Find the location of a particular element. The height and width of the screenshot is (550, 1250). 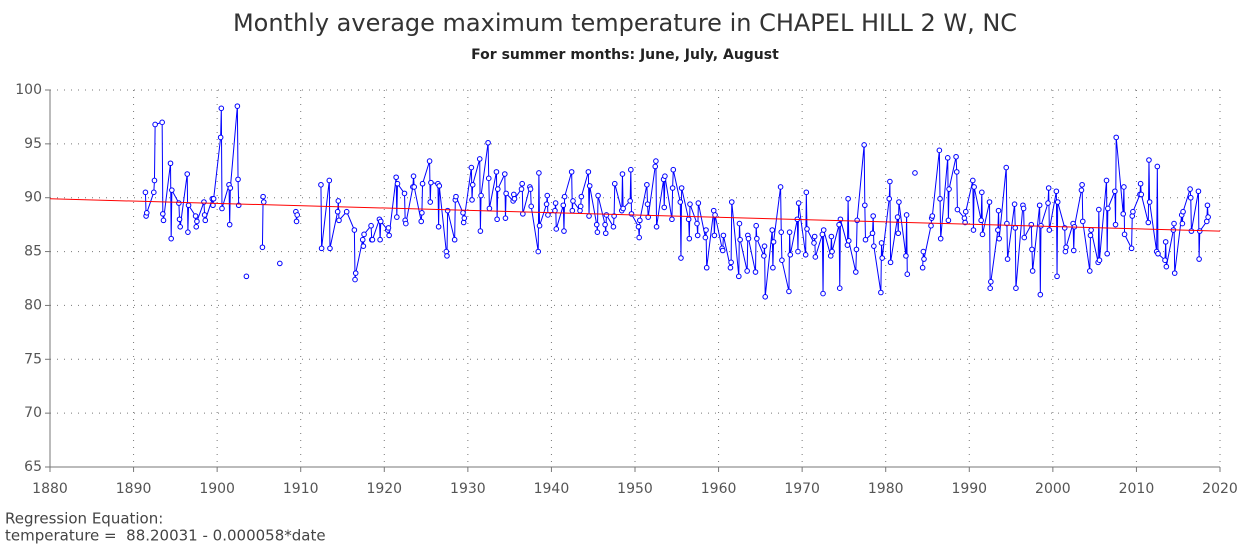

y-tick-label: 80 is located at coordinates (33, 305).